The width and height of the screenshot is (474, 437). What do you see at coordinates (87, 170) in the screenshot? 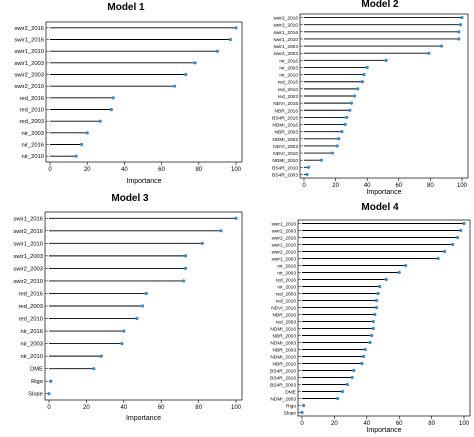
I see `x-tick-label: 20` at bounding box center [87, 170].